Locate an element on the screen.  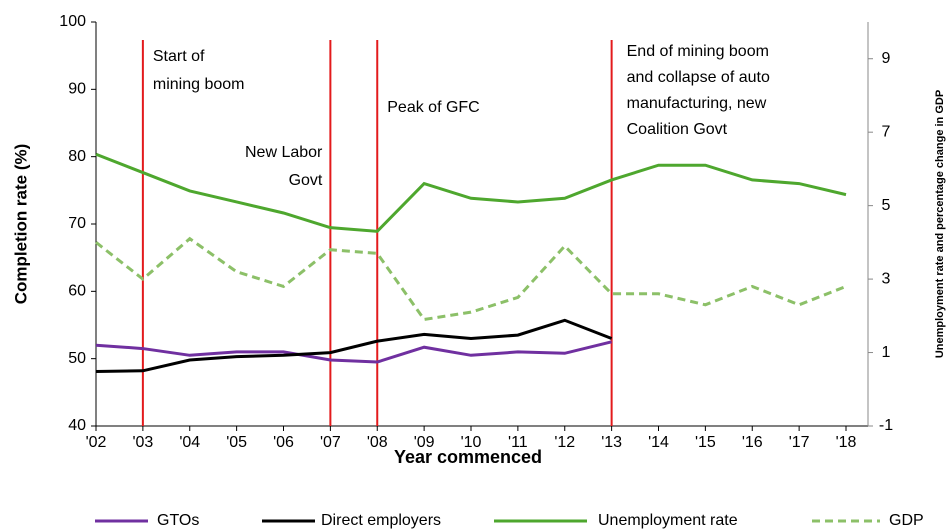
event-label: End of mining boom is located at coordinates (698, 51).